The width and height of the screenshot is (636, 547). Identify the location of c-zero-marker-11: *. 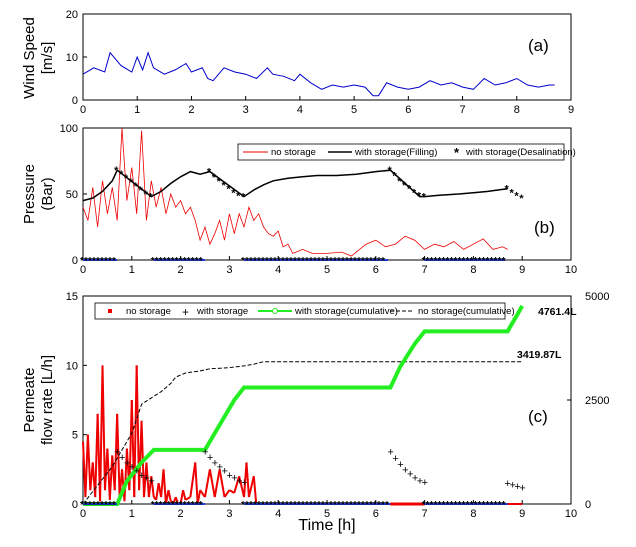
(161, 505).